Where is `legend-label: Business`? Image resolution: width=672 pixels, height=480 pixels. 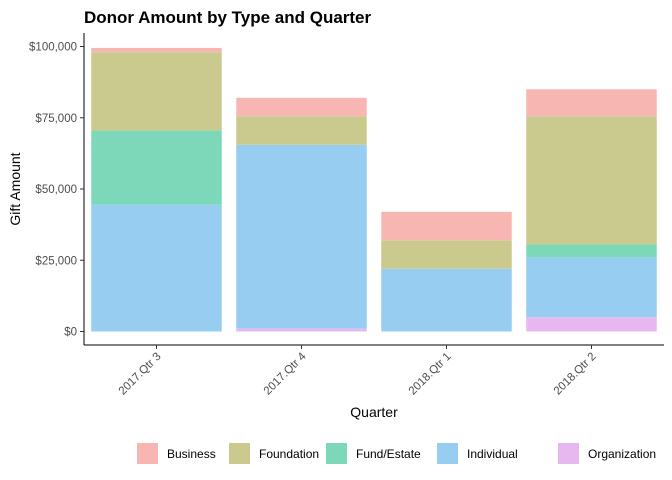 legend-label: Business is located at coordinates (191, 454).